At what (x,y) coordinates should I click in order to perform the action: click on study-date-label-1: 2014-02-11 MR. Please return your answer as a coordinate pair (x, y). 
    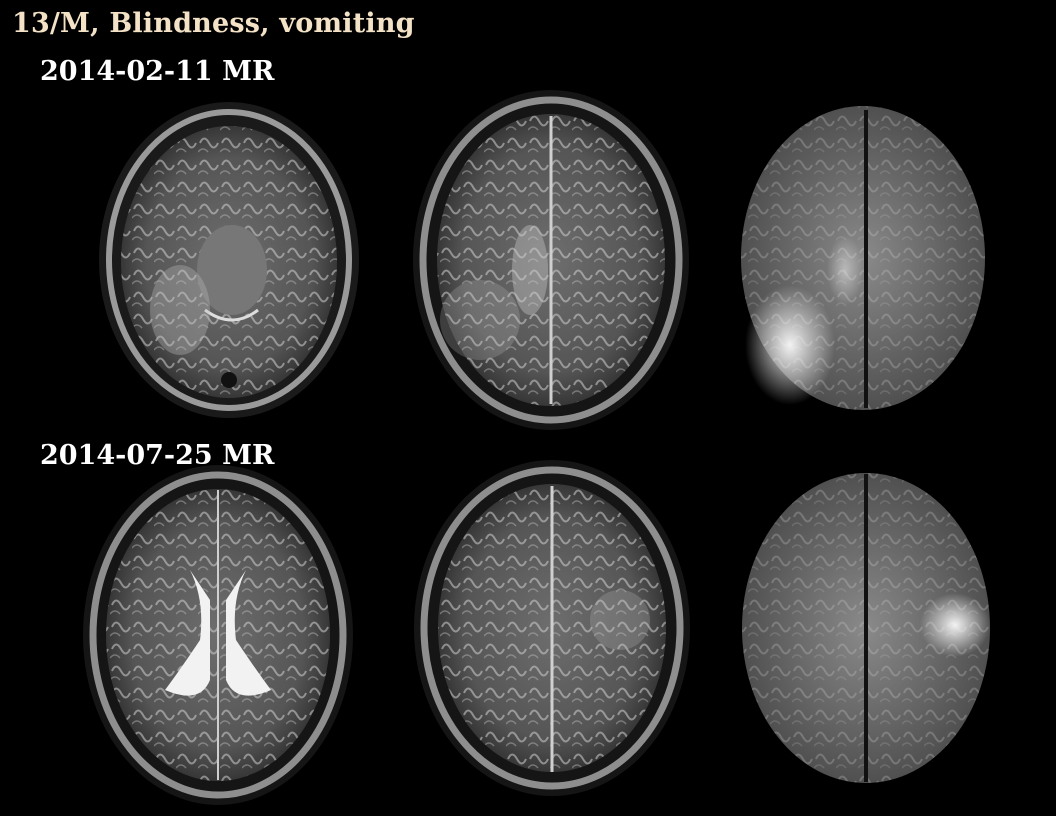
    Looking at the image, I should click on (157, 71).